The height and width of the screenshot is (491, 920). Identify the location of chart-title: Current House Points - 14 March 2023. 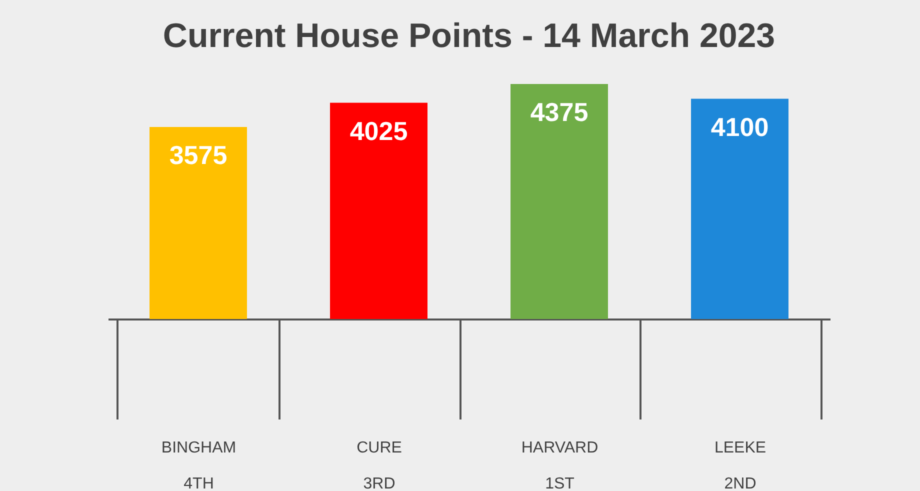
(469, 36).